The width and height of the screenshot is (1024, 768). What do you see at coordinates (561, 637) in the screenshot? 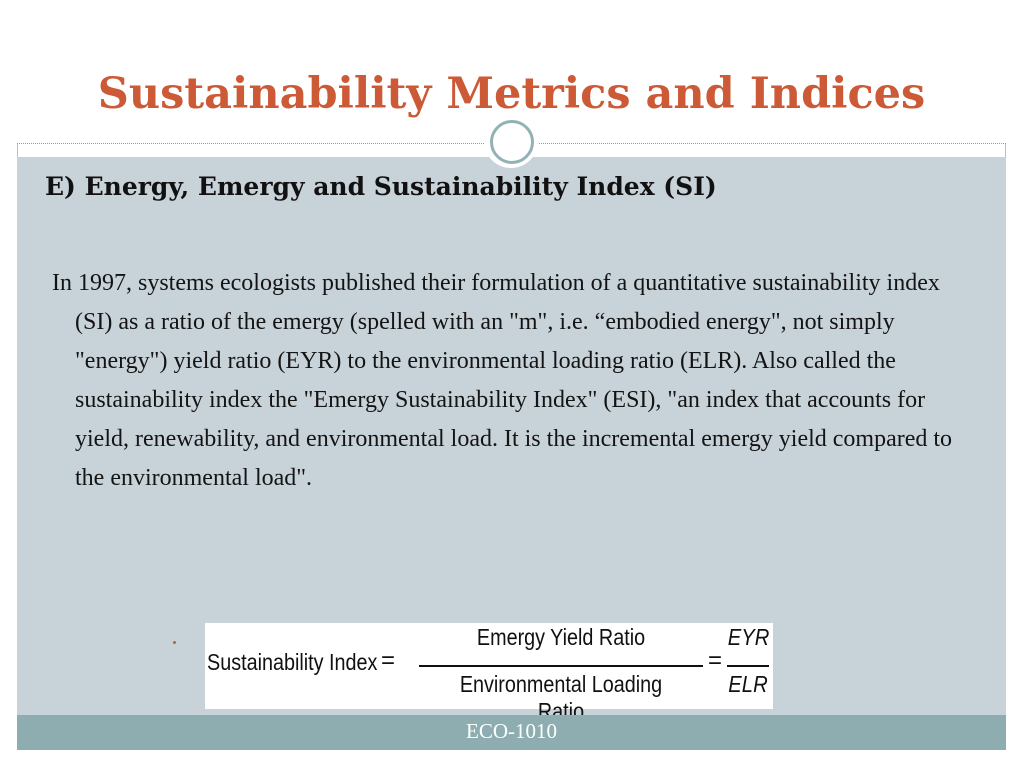
I see `formula-numerator: Emergy Yield Ratio` at bounding box center [561, 637].